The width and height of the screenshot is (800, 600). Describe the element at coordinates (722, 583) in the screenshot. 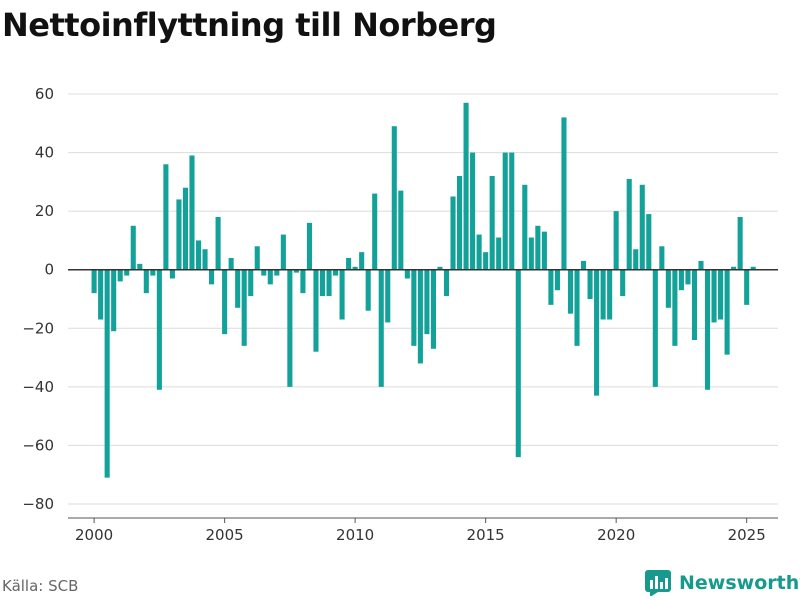

I see `brand-logo: Newsworthy` at that location.